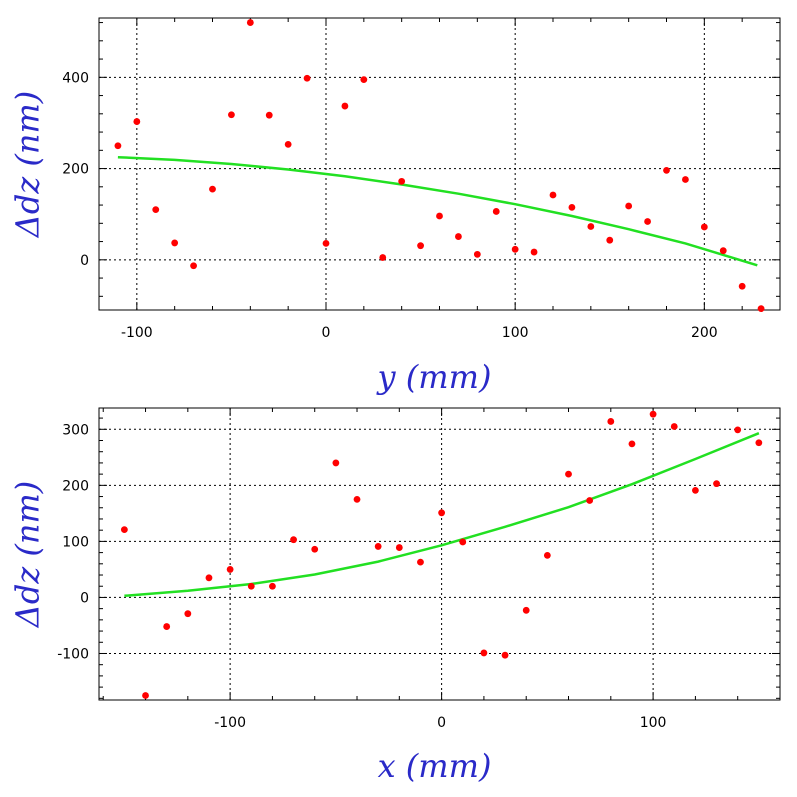 The height and width of the screenshot is (797, 797). What do you see at coordinates (704, 333) in the screenshot?
I see `x-tick-label: 200` at bounding box center [704, 333].